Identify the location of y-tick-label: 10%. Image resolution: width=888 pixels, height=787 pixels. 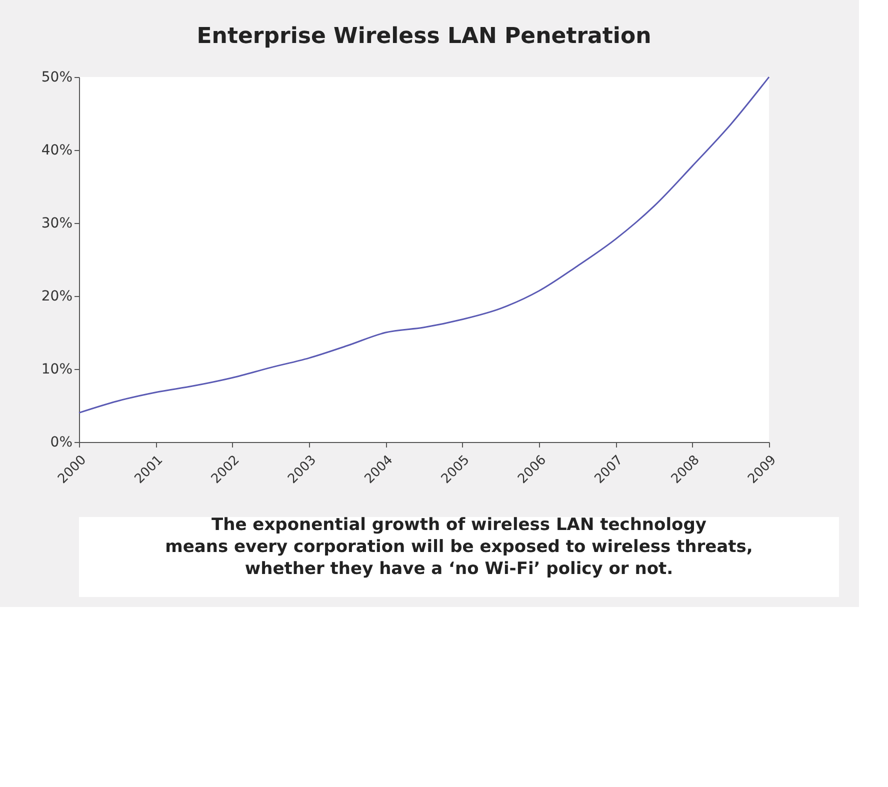
(56, 370).